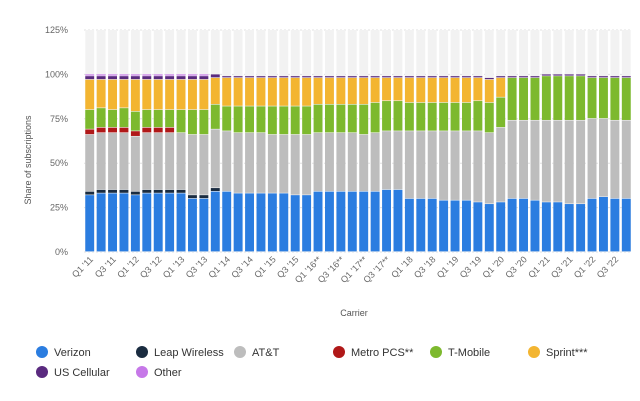 The width and height of the screenshot is (640, 401). What do you see at coordinates (61, 252) in the screenshot?
I see `y-tick-label: 0%` at bounding box center [61, 252].